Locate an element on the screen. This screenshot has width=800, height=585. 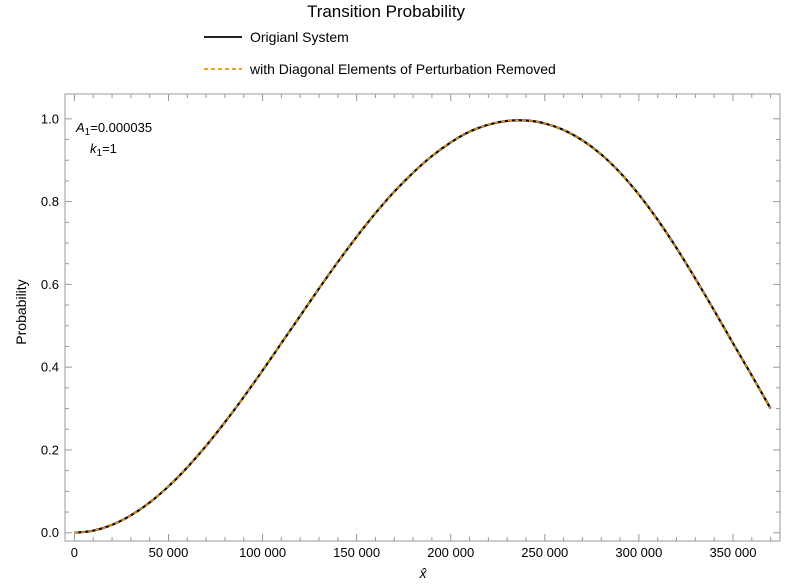
annotation-k1-symbol: k is located at coordinates (94, 148).